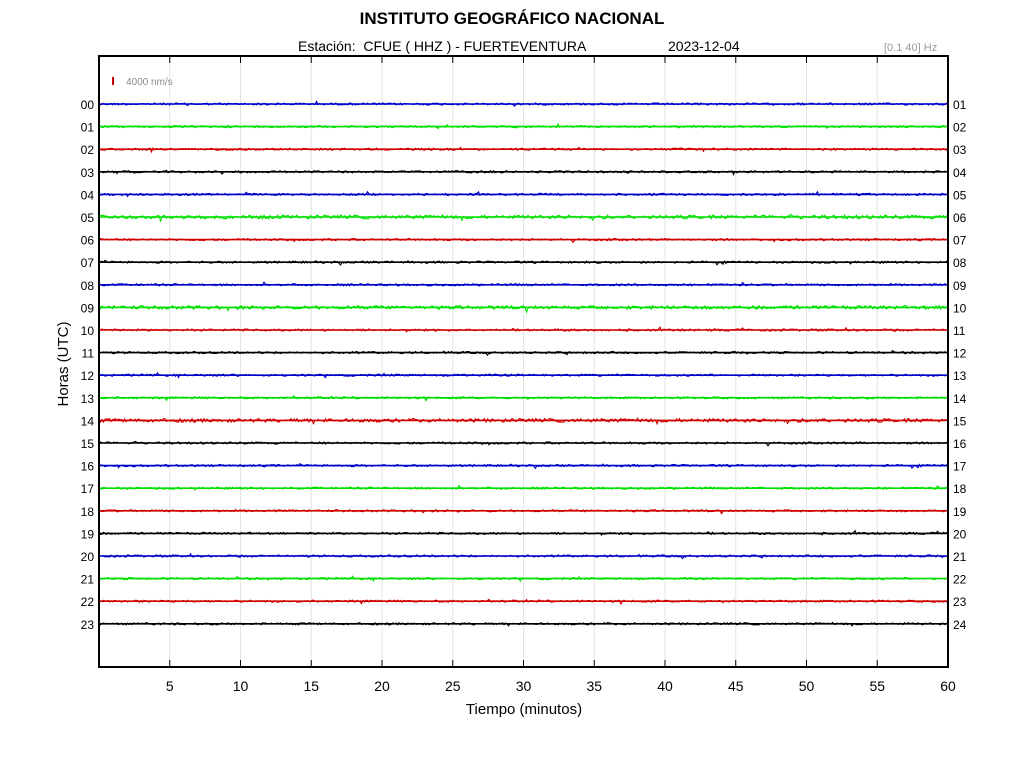  What do you see at coordinates (911, 48) in the screenshot?
I see `filter-label: [0.1 40] Hz` at bounding box center [911, 48].